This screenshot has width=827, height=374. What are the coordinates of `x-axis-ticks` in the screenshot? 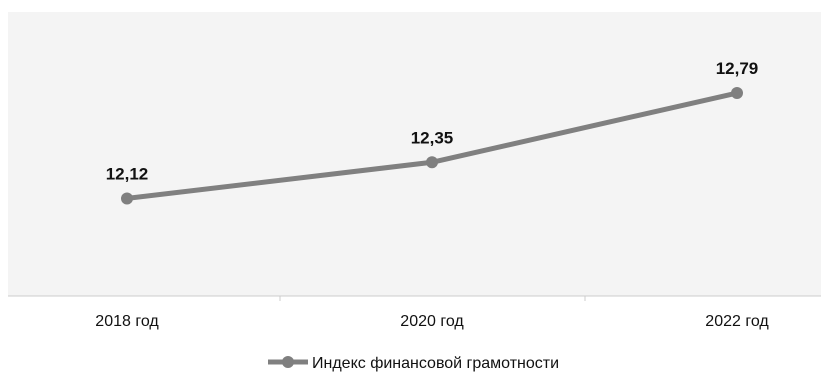 It's located at (432, 298).